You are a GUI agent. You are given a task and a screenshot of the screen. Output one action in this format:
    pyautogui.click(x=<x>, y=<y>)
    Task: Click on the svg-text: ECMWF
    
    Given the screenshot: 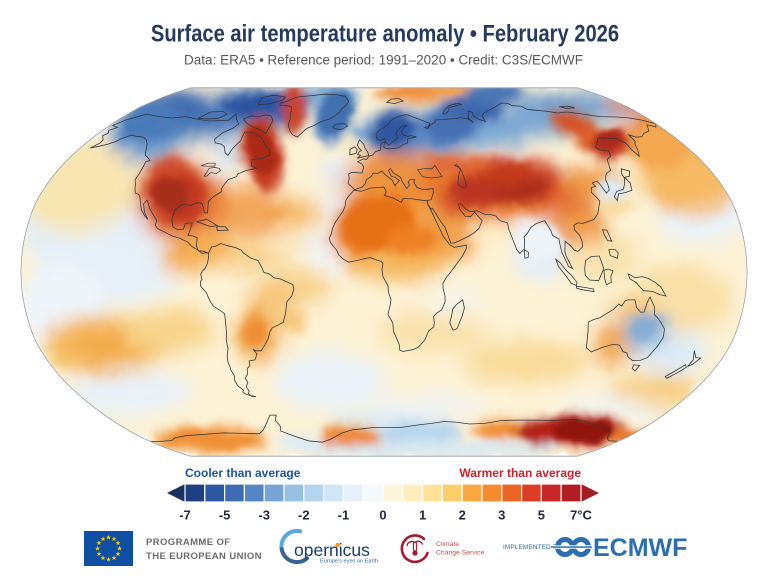 What is the action you would take?
    pyautogui.click(x=640, y=548)
    